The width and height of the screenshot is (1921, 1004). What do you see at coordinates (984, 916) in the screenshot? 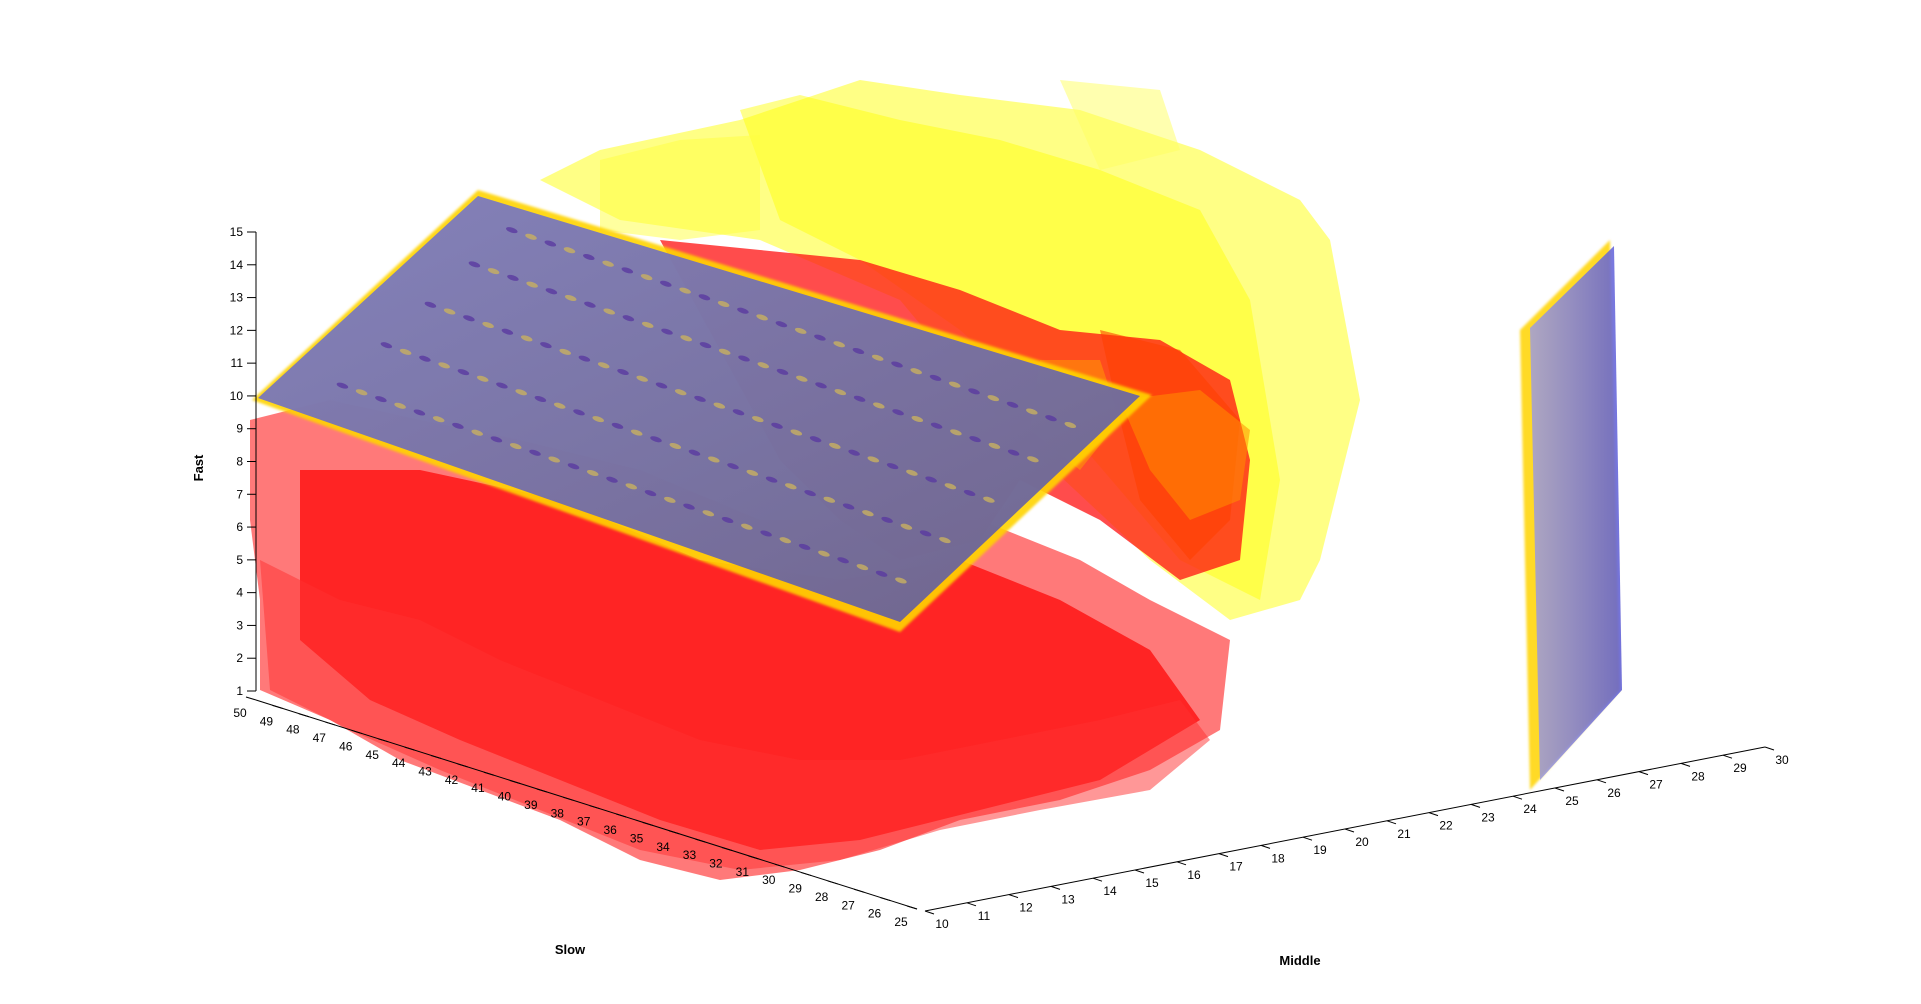
I see `x-tick-label: 11` at bounding box center [984, 916].